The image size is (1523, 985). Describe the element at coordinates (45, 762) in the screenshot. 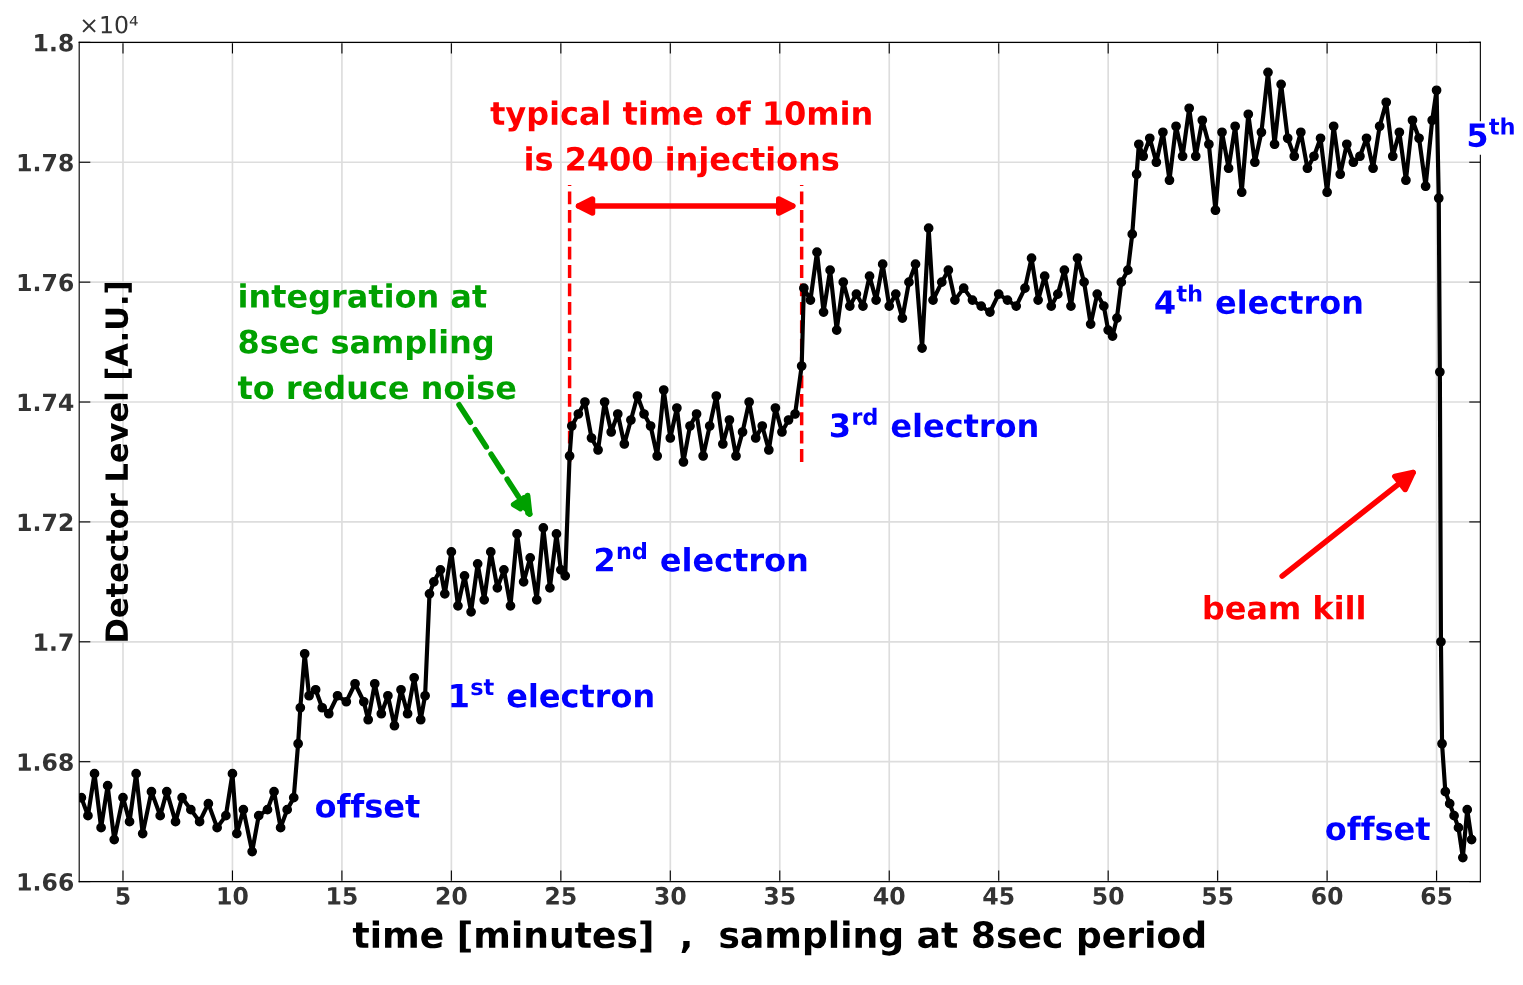

I see `y-tick-label: 1.68` at that location.